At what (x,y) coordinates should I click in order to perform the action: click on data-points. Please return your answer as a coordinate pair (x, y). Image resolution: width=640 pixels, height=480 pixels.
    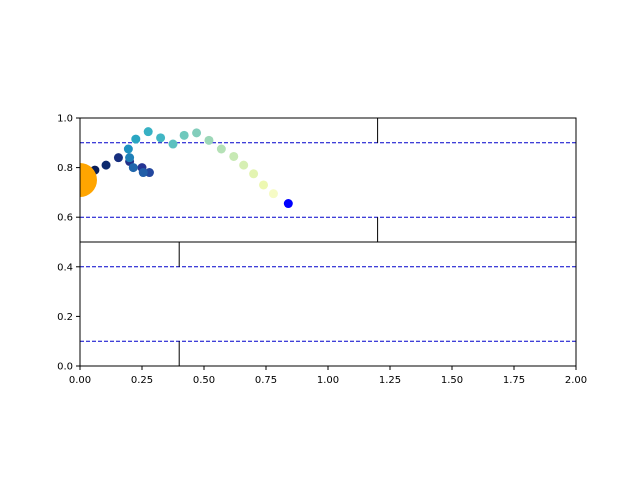
    Looking at the image, I should click on (191, 168).